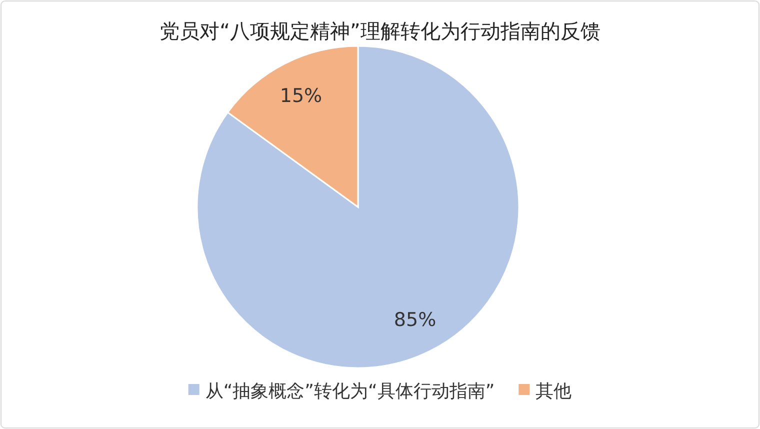 This screenshot has width=760, height=429. What do you see at coordinates (380, 31) in the screenshot?
I see `chart-title: 党员对“八项规定精神”理解转化为行动指南的反馈` at bounding box center [380, 31].